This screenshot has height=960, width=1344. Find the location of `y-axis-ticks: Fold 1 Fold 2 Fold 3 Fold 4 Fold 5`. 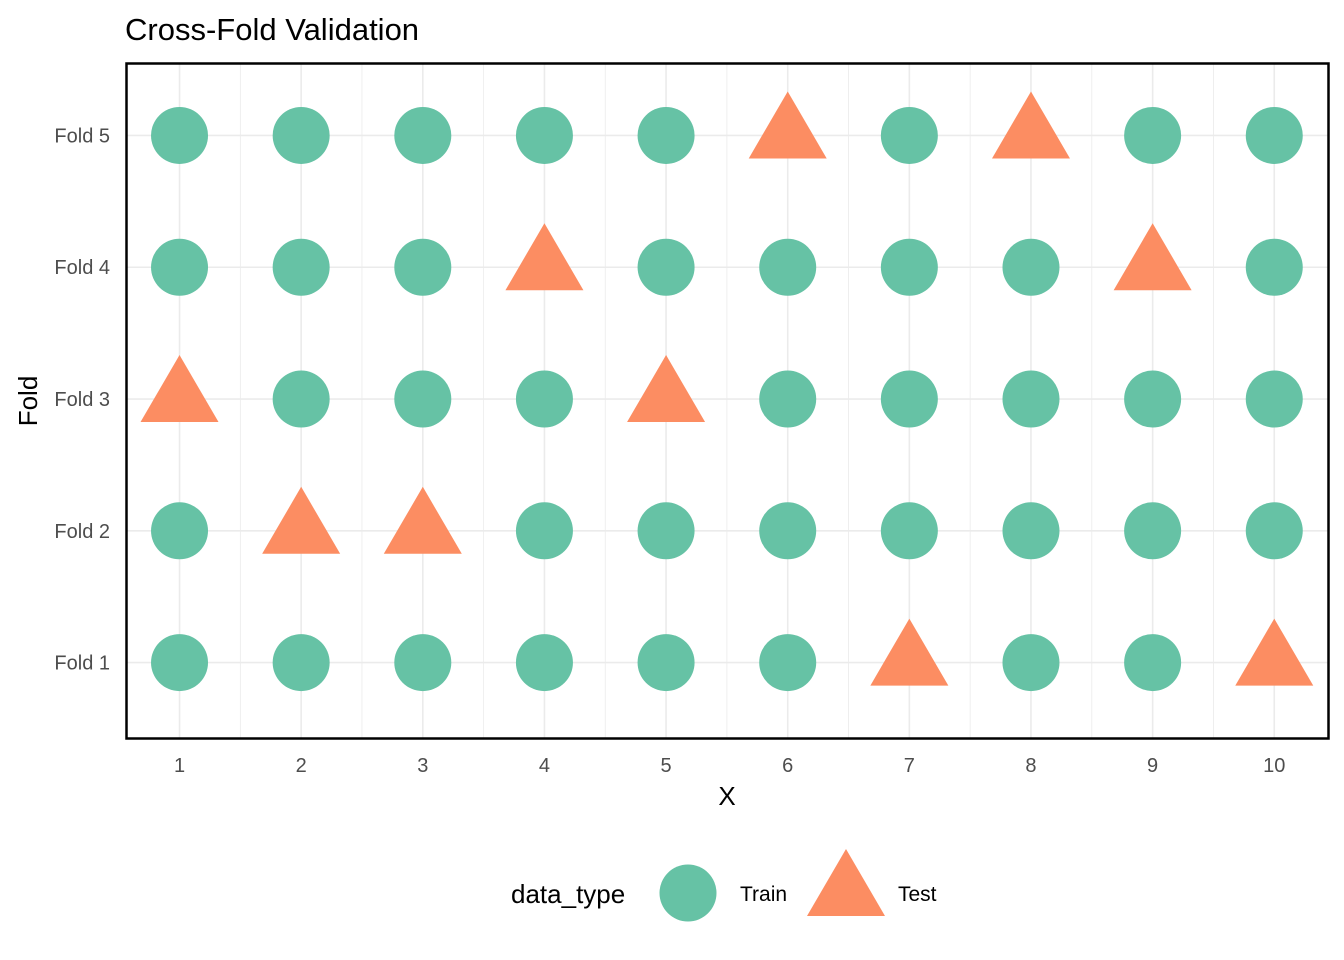

y-axis-ticks: Fold 1 Fold 2 Fold 3 Fold 4 Fold 5 is located at coordinates (82, 399).